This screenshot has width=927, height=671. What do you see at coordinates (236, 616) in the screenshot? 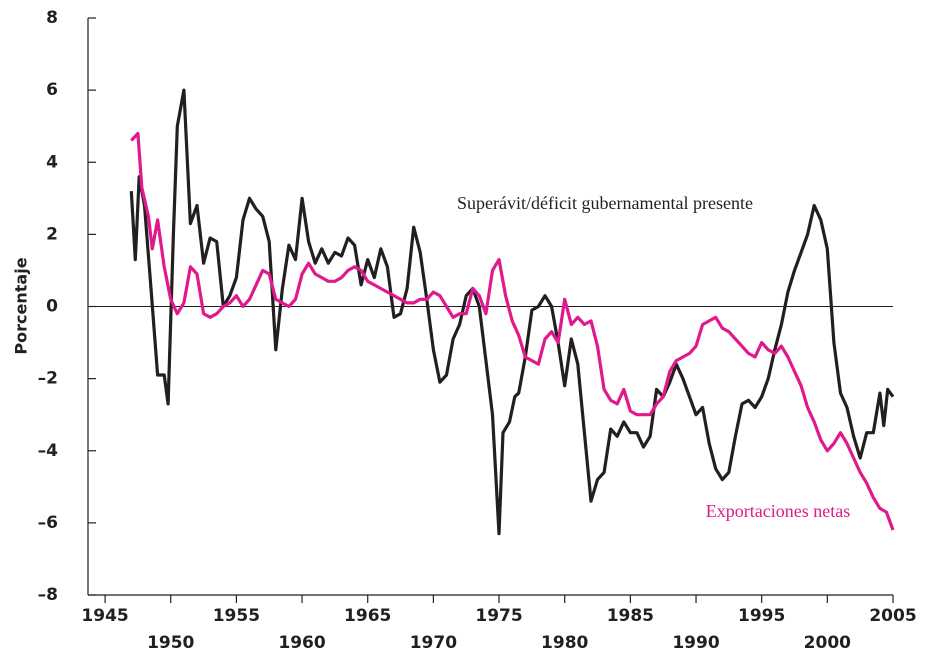
I see `x-tick-label: 1955` at bounding box center [236, 616].